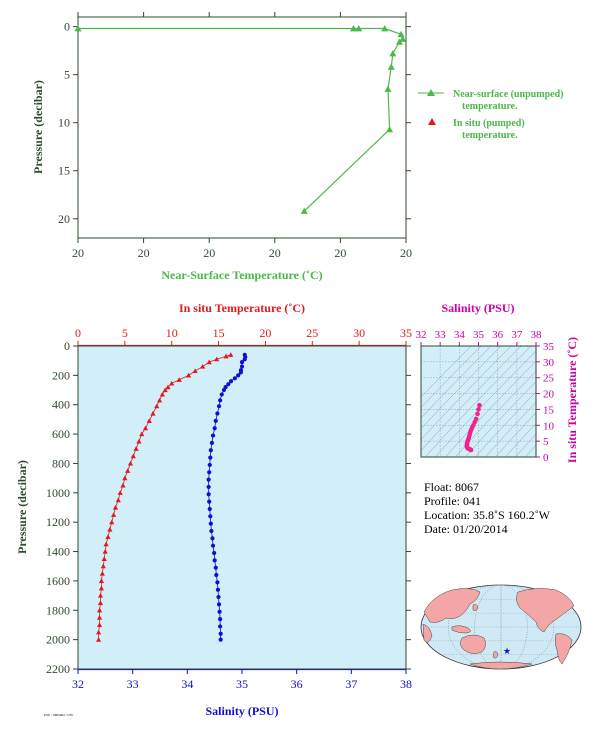  Describe the element at coordinates (240, 119) in the screenshot. I see `near-surface-series-layer` at that location.